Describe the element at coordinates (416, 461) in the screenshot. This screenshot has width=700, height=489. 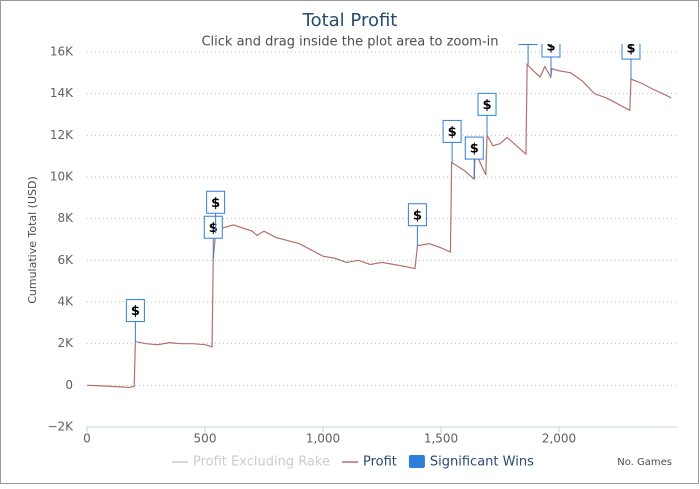
I see `legend-symbol` at that location.